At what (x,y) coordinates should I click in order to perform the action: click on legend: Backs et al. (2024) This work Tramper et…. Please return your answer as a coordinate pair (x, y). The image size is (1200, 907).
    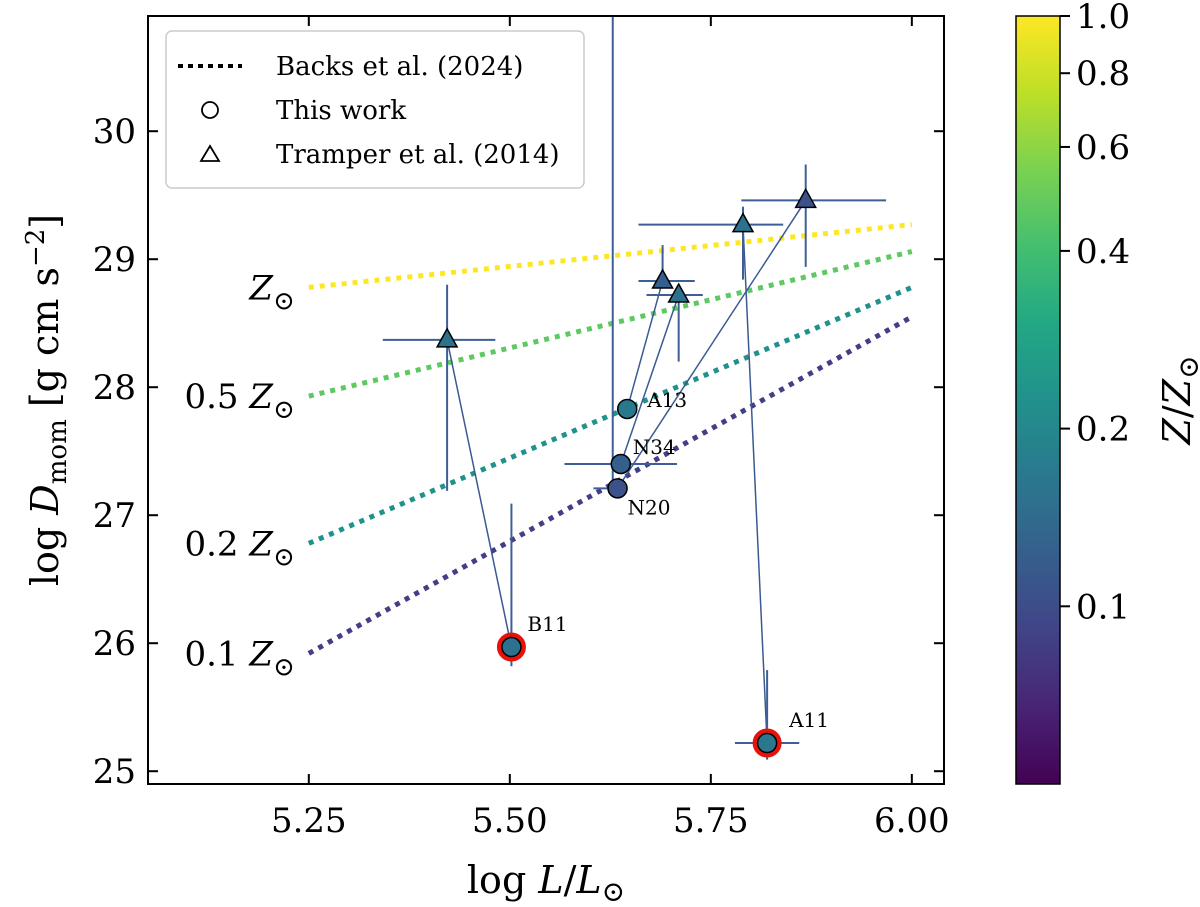
    Looking at the image, I should click on (375, 109).